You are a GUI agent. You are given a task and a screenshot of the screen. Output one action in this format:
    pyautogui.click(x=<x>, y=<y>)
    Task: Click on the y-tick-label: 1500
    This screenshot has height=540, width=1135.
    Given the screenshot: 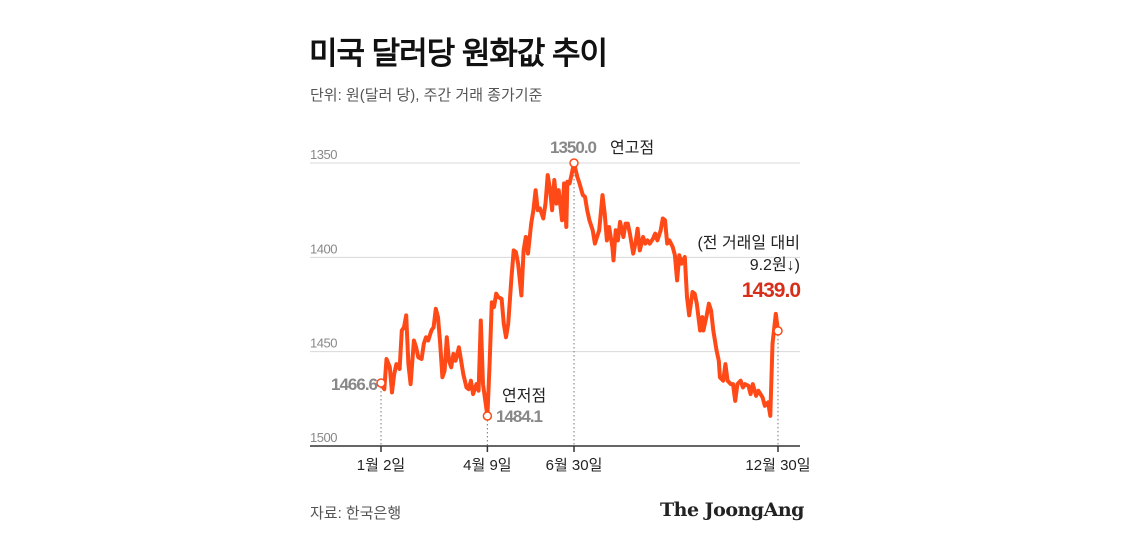 What is the action you would take?
    pyautogui.click(x=323, y=437)
    